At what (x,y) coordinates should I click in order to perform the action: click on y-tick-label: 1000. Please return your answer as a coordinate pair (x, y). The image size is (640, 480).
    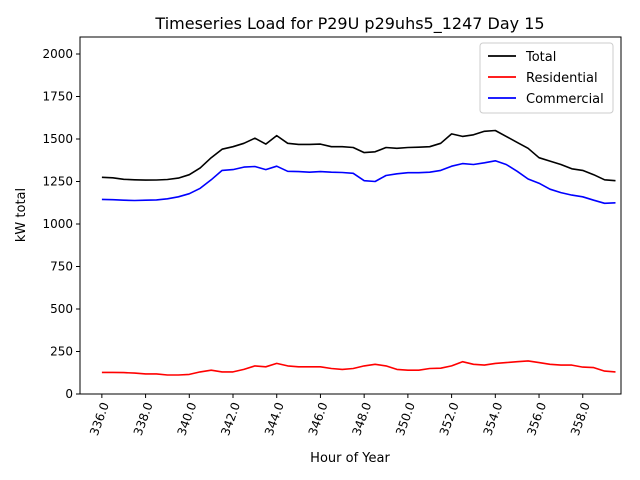
    Looking at the image, I should click on (57, 224).